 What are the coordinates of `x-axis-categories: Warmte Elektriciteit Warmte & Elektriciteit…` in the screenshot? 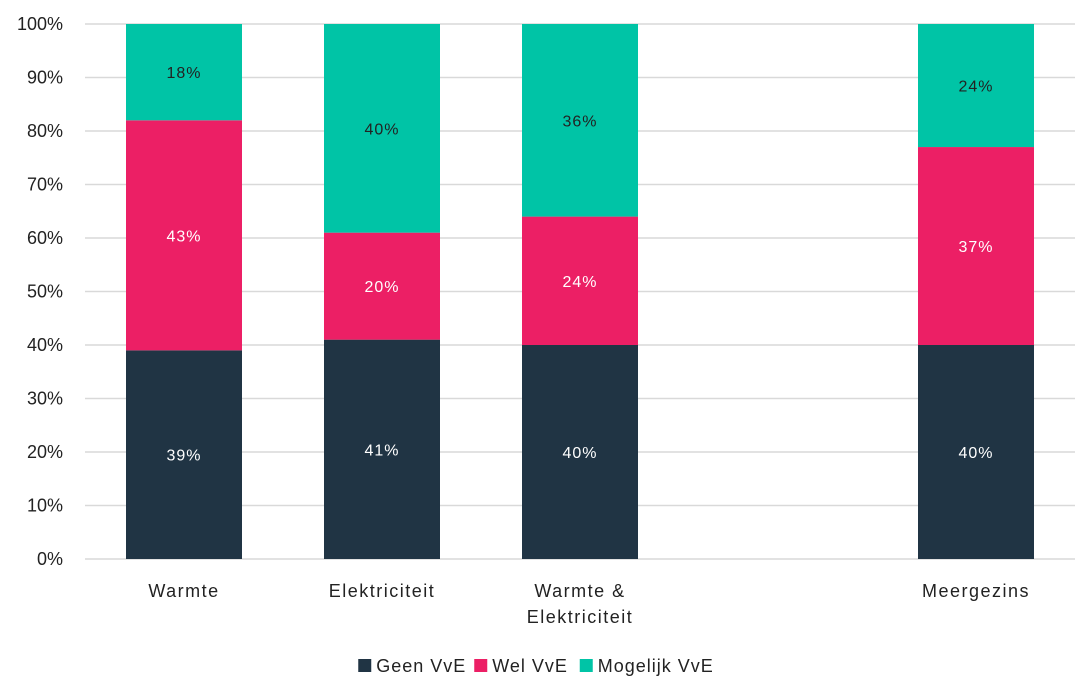 It's located at (589, 604).